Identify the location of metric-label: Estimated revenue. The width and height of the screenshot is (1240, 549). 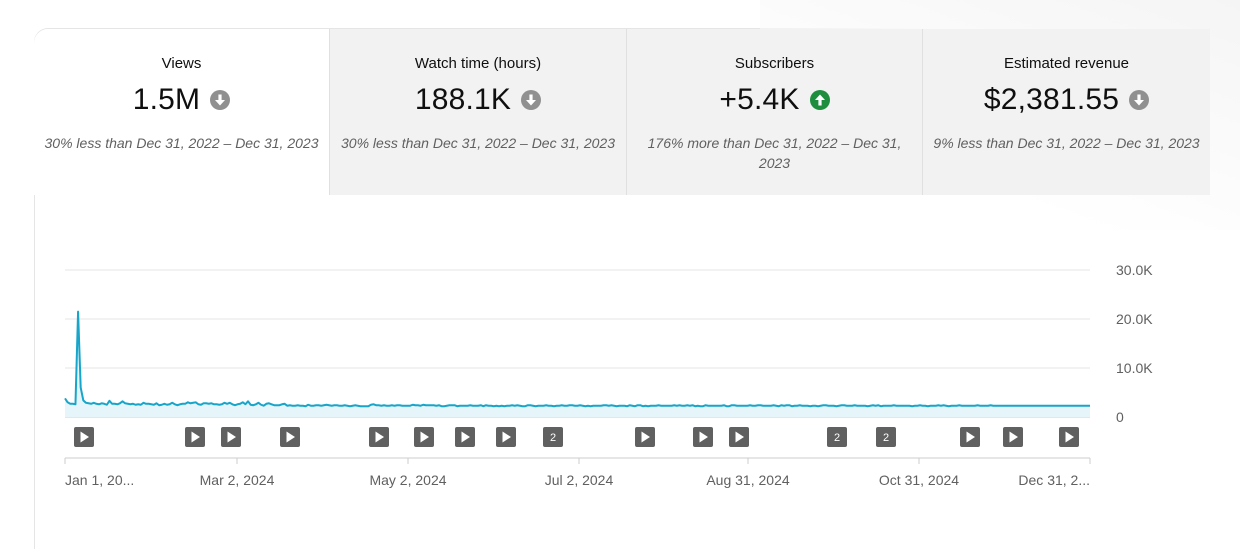
(1066, 63).